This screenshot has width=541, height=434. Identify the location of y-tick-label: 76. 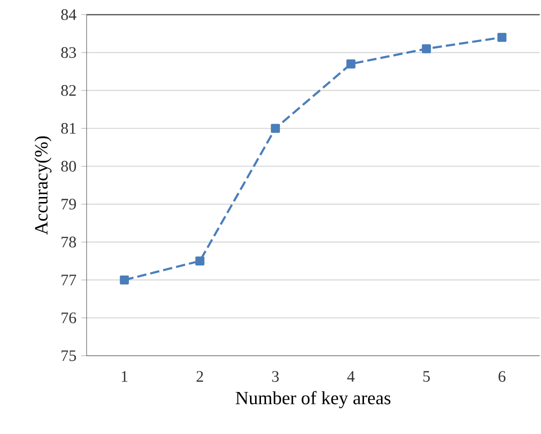
(69, 318).